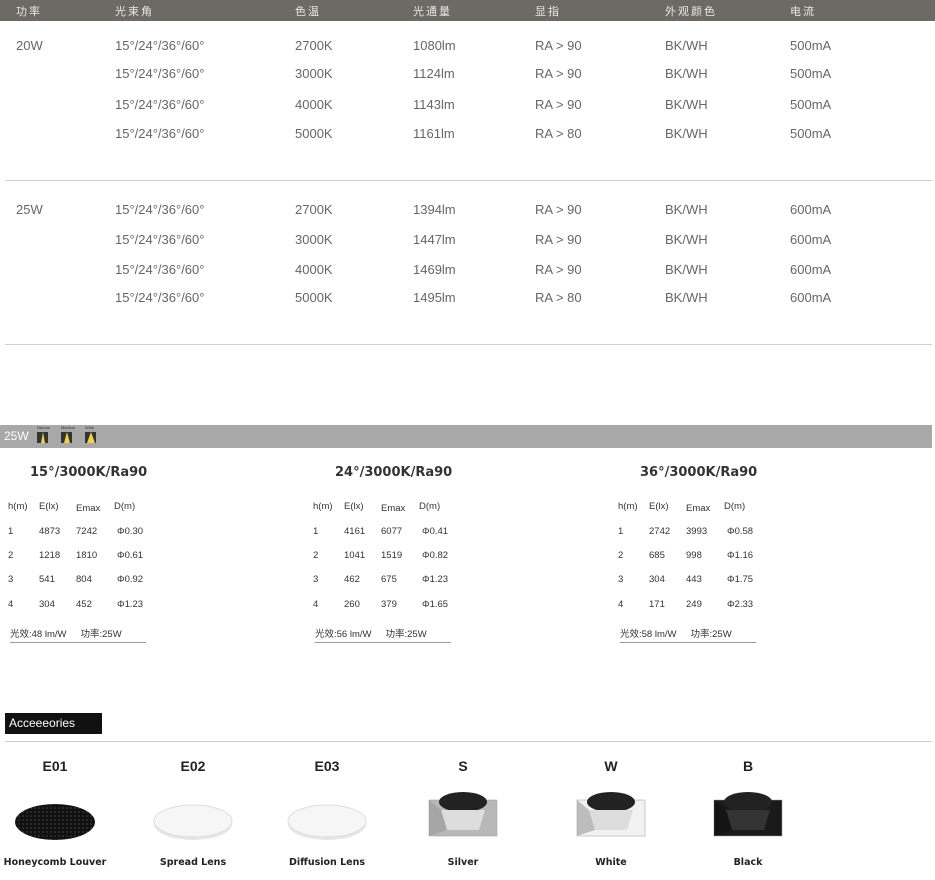 The image size is (935, 880). Describe the element at coordinates (468, 344) in the screenshot. I see `group-divider` at that location.